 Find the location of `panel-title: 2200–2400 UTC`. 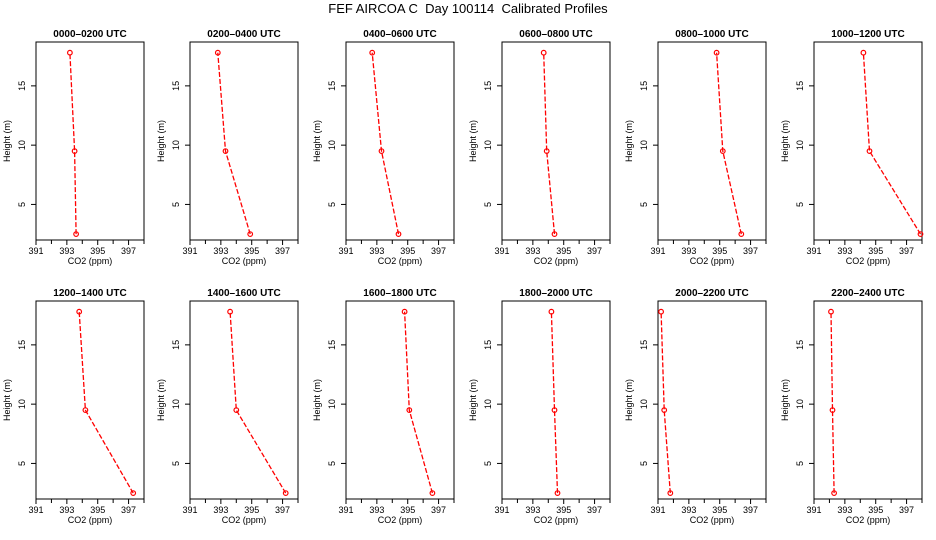

panel-title: 2200–2400 UTC is located at coordinates (867, 293).